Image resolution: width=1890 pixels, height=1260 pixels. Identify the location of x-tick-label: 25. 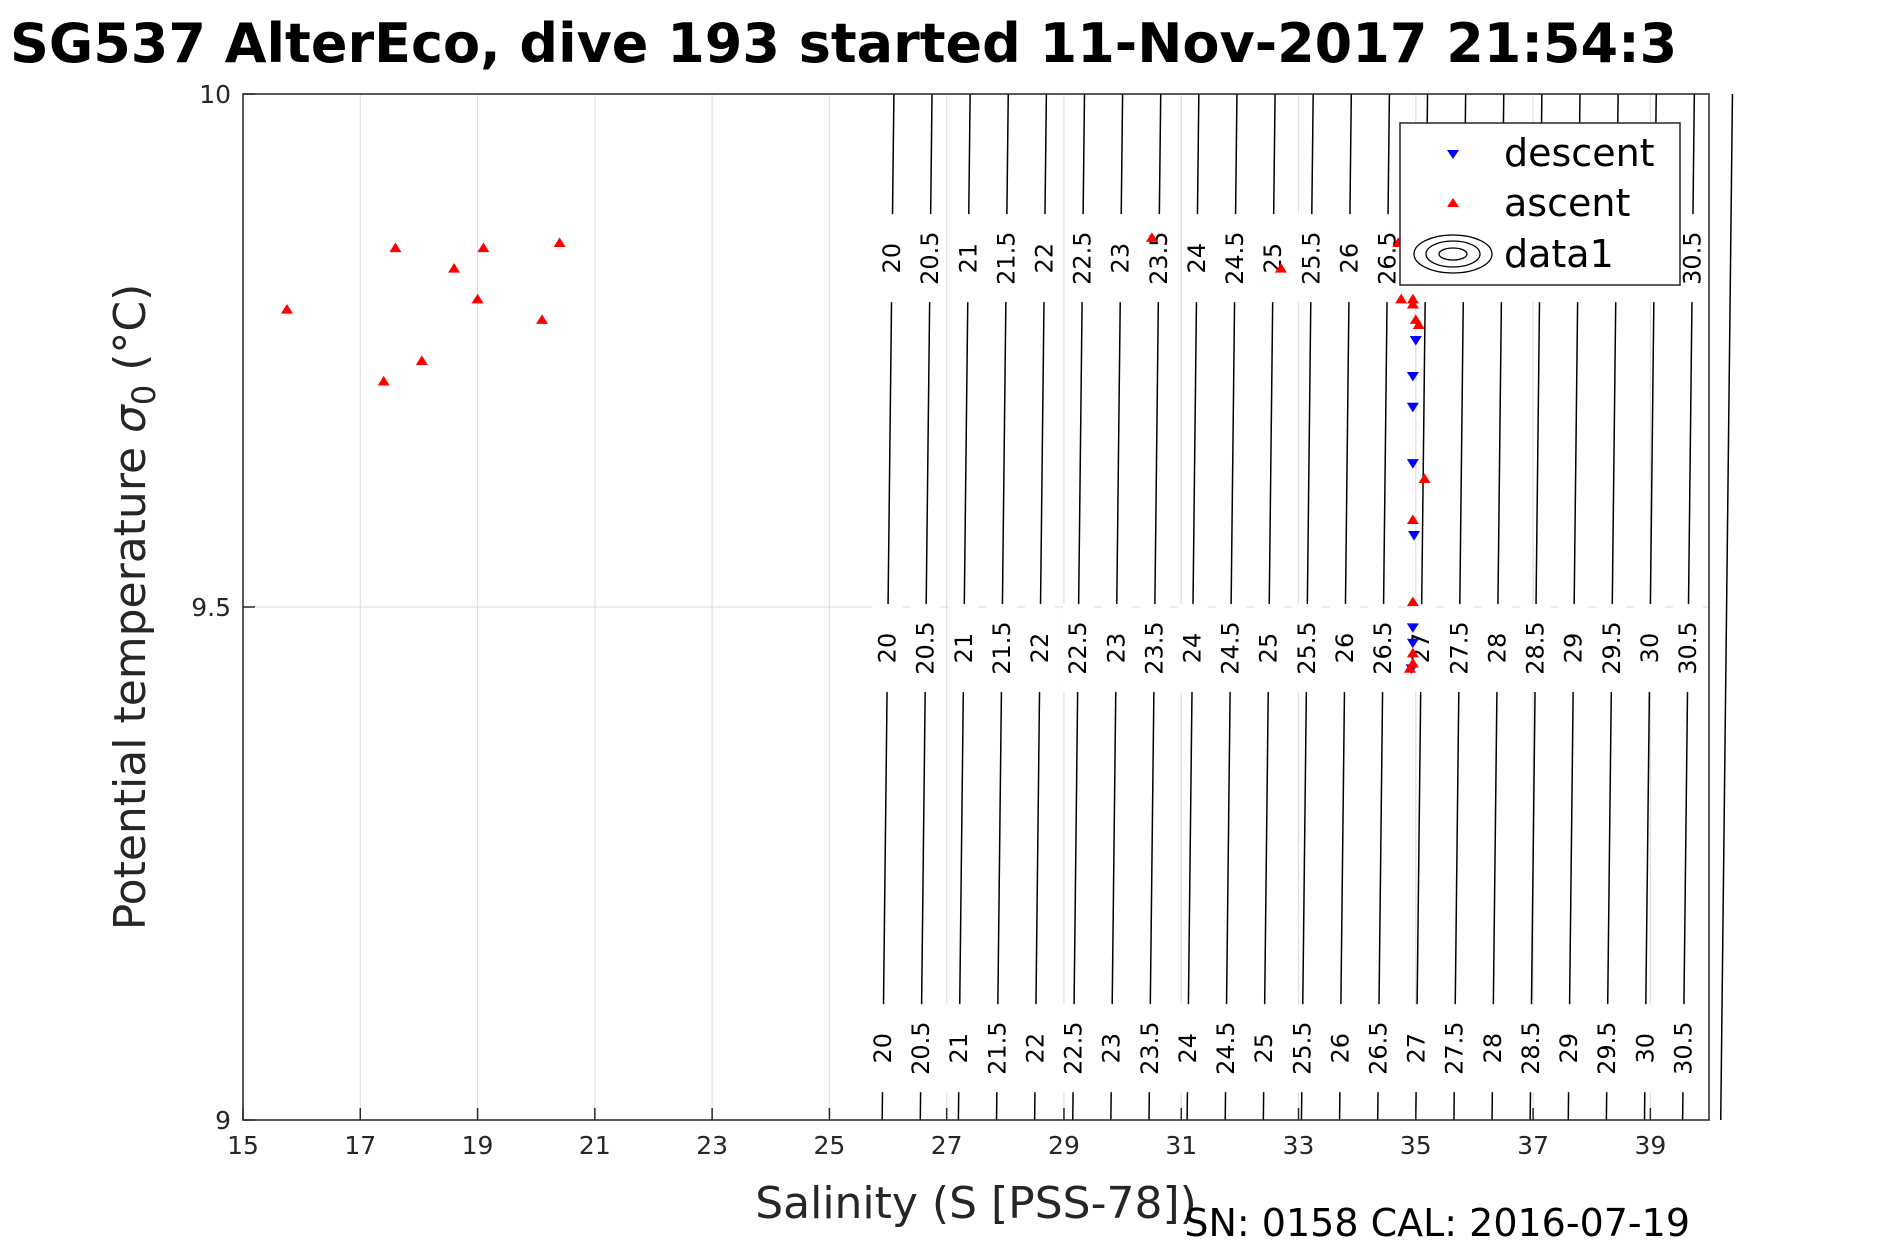
(829, 1145).